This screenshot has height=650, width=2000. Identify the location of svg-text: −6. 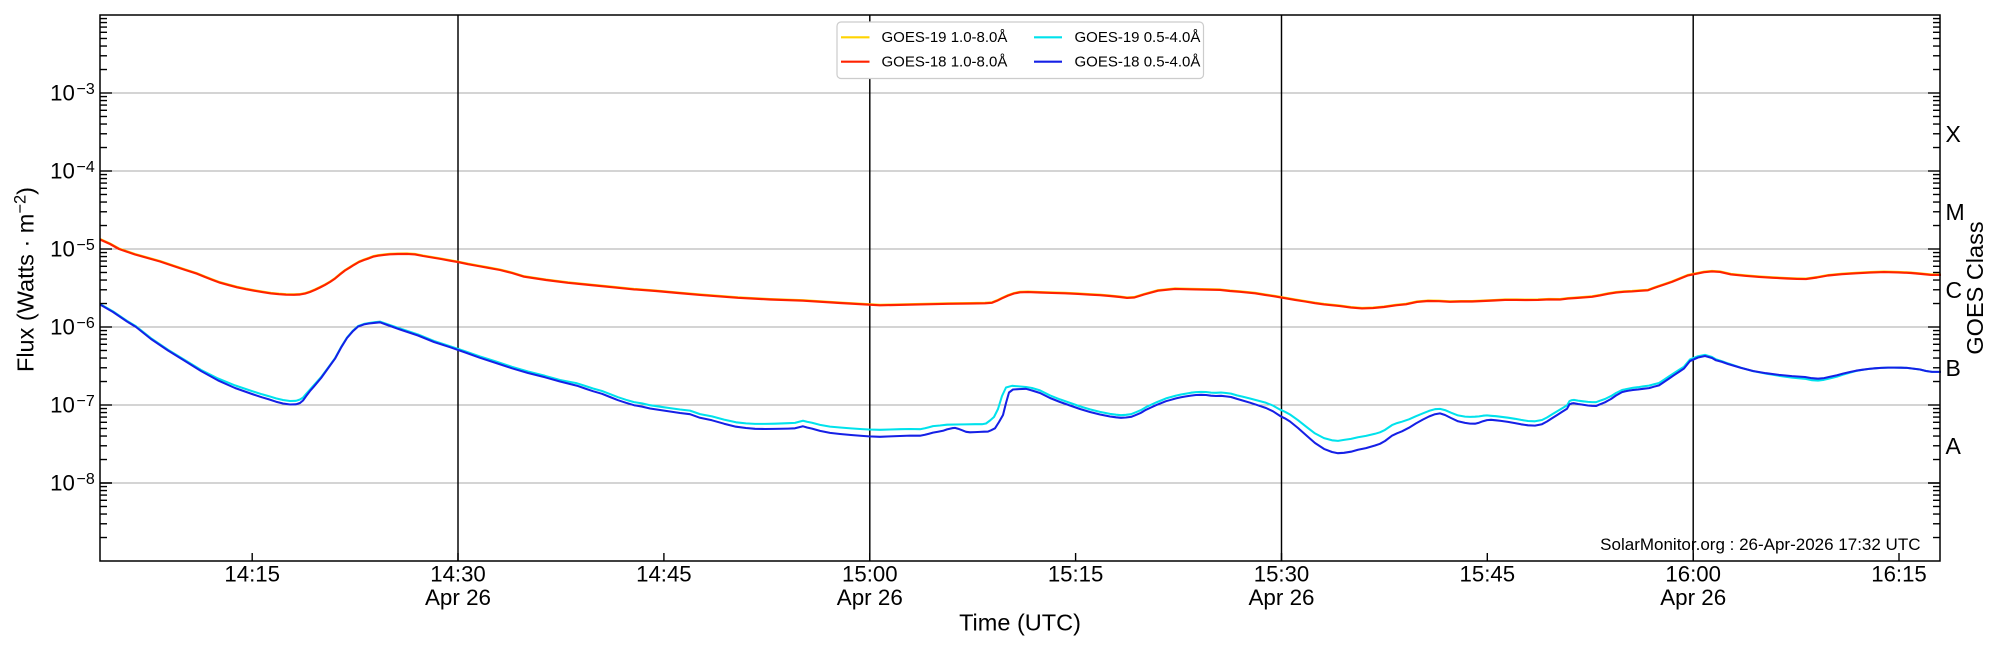
(86, 323).